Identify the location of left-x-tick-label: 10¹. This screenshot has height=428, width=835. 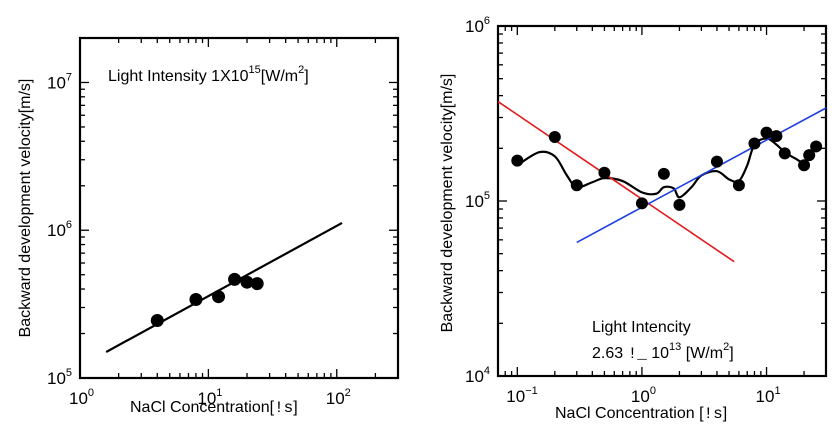
(209, 397).